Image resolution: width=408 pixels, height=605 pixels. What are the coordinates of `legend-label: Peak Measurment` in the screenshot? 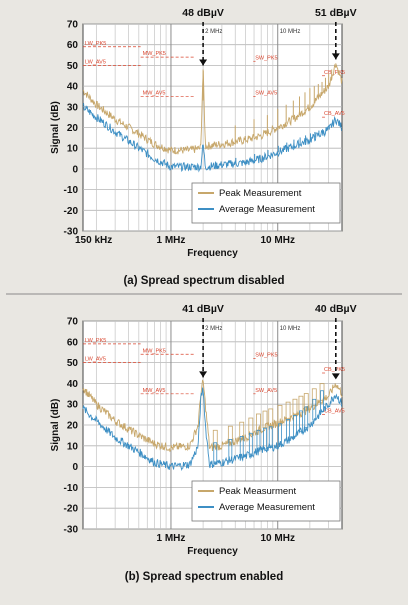 It's located at (257, 491).